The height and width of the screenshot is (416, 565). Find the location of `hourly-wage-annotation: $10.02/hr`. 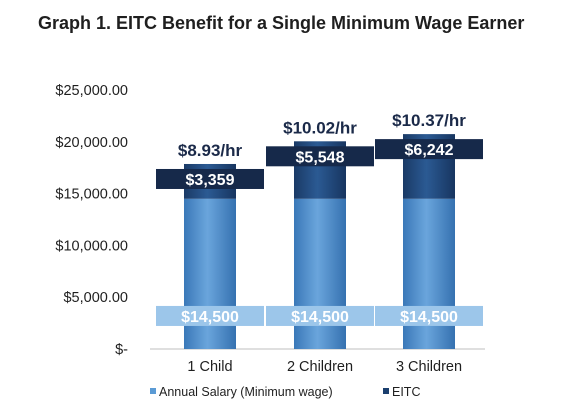

hourly-wage-annotation: $10.02/hr is located at coordinates (320, 127).